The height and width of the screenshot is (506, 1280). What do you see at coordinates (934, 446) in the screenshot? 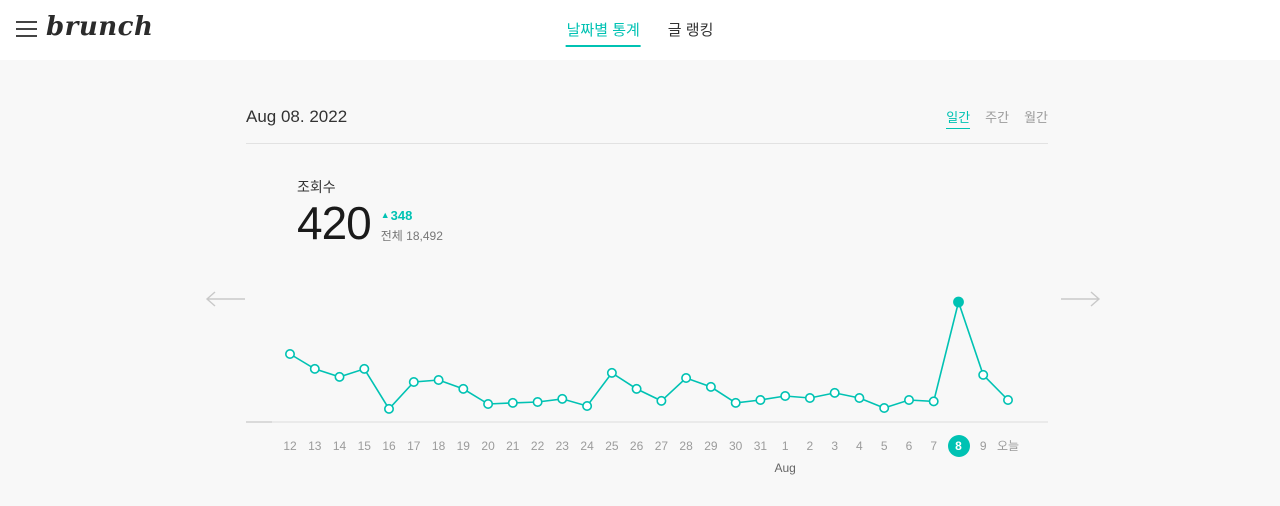
I see `axis-day-7: 7` at bounding box center [934, 446].